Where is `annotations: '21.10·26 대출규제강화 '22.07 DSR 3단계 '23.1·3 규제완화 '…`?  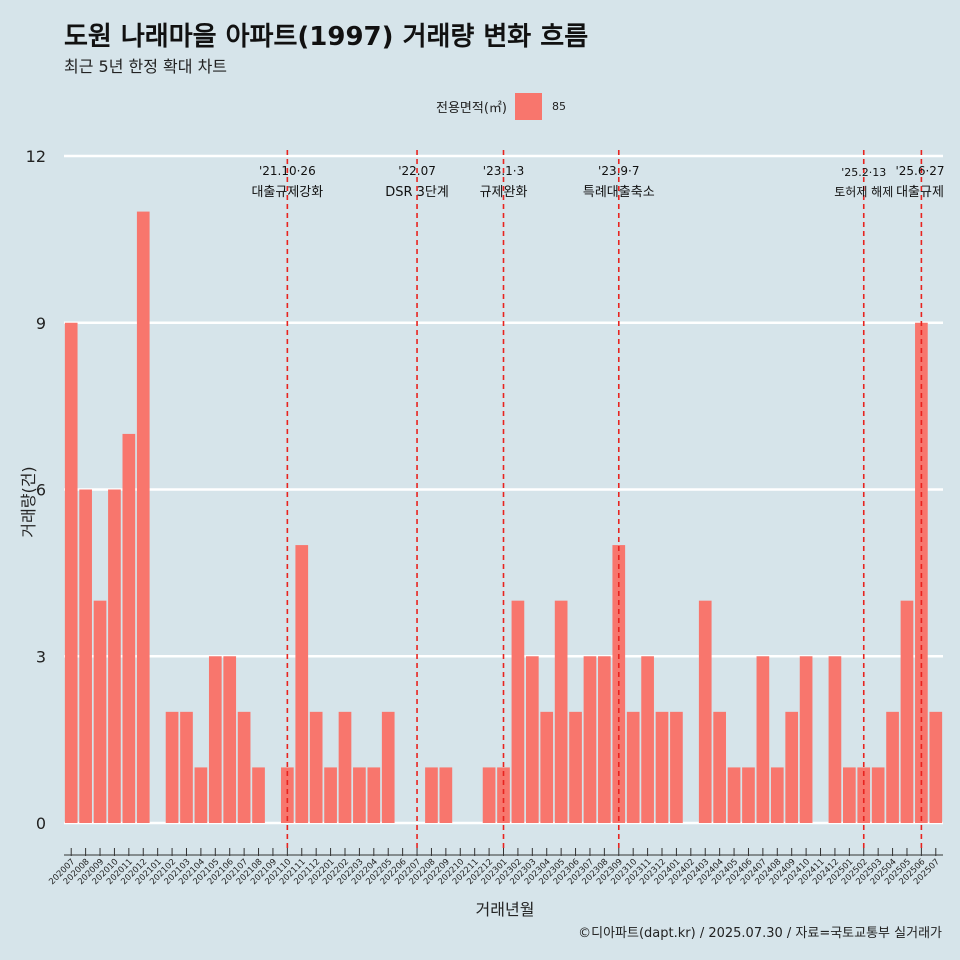 annotations: '21.10·26 대출규제강화 '22.07 DSR 3단계 '23.1·3 규제완화 '… is located at coordinates (597, 182).